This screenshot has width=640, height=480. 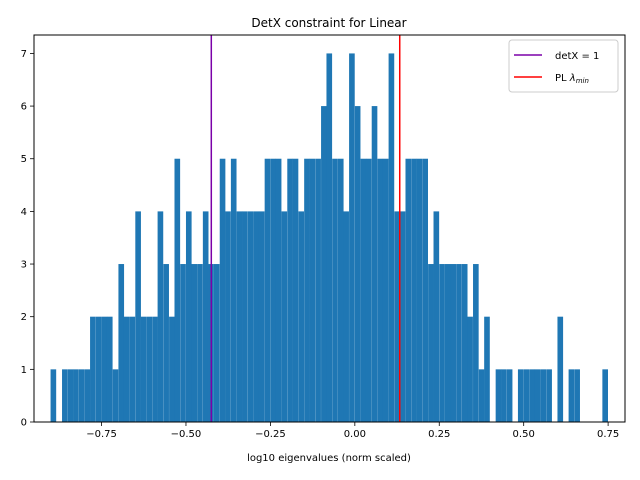 What do you see at coordinates (24, 107) in the screenshot?
I see `y-tick-label: 6` at bounding box center [24, 107].